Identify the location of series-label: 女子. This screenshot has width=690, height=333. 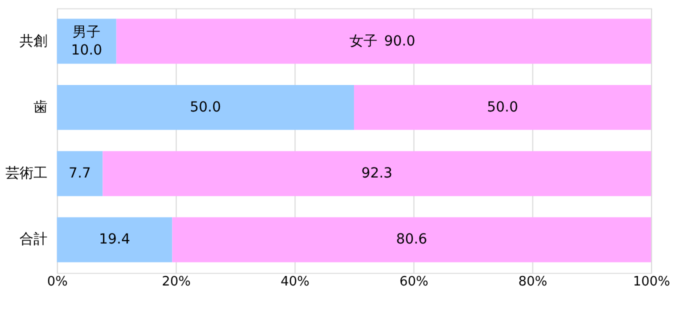
(364, 41).